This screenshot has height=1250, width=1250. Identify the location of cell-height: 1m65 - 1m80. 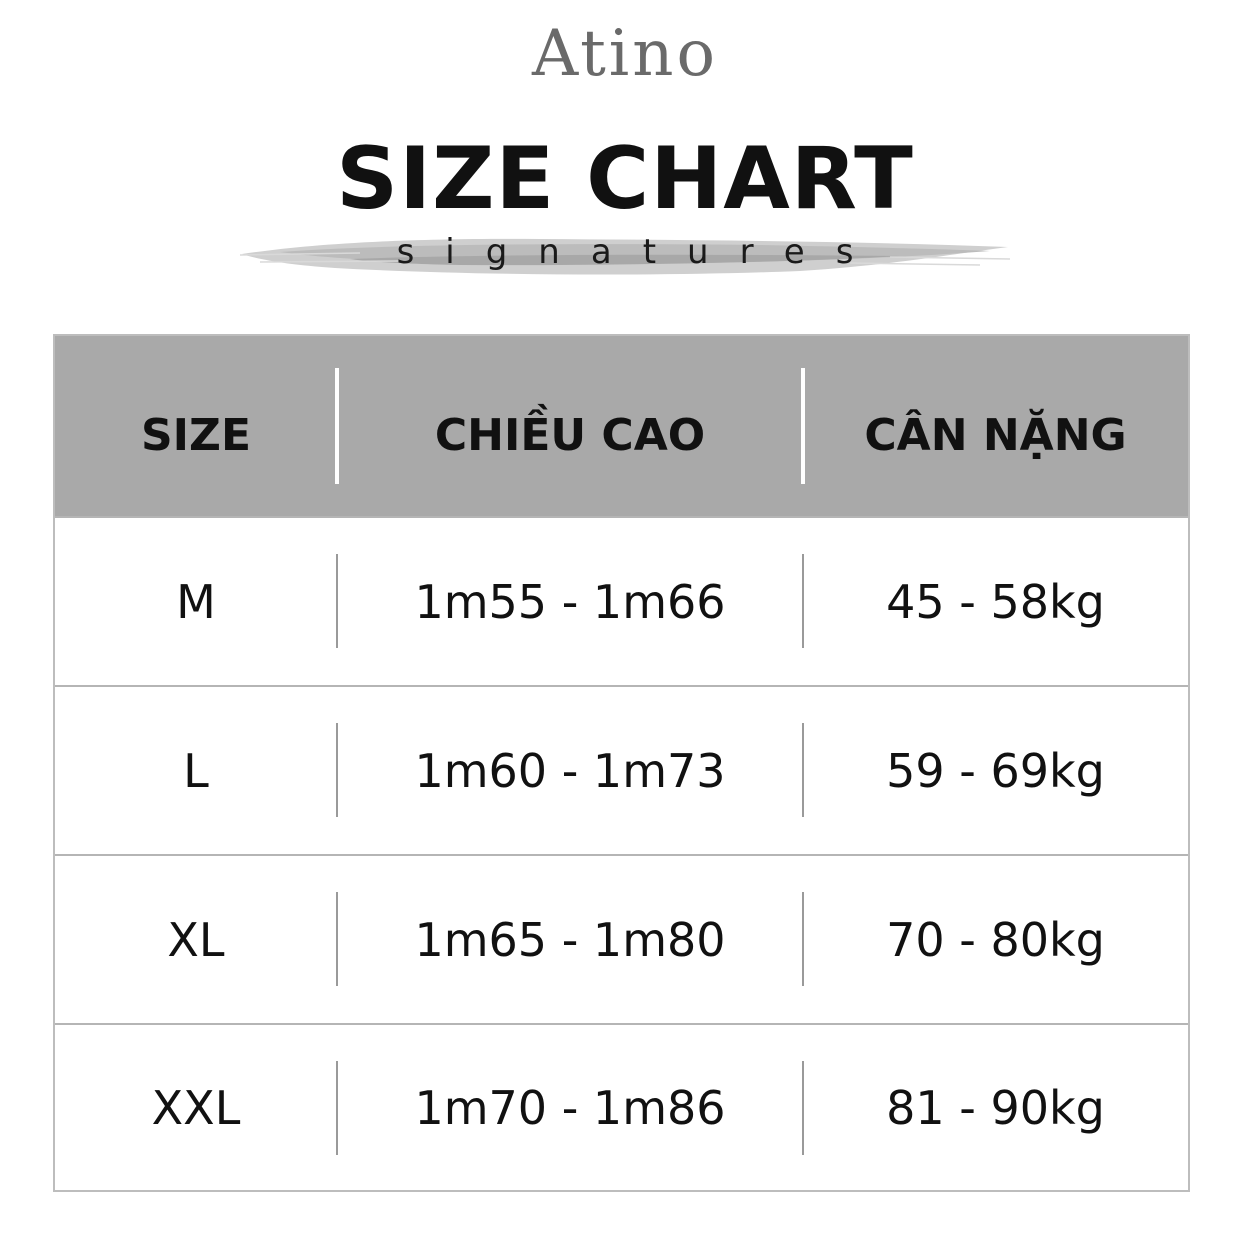
(570, 939).